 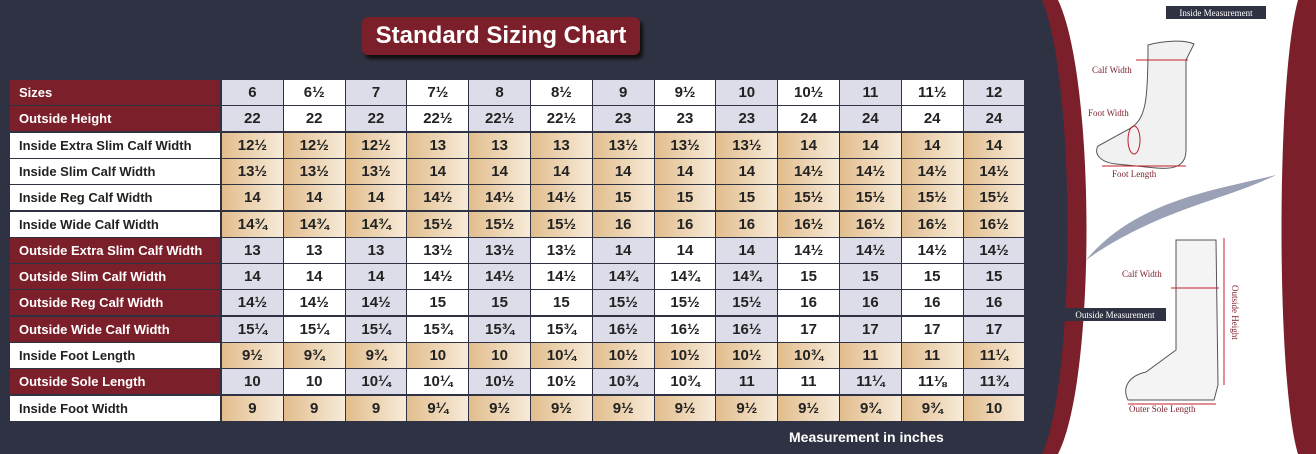 What do you see at coordinates (1162, 409) in the screenshot?
I see `diagram-label: Outer Sole Length` at bounding box center [1162, 409].